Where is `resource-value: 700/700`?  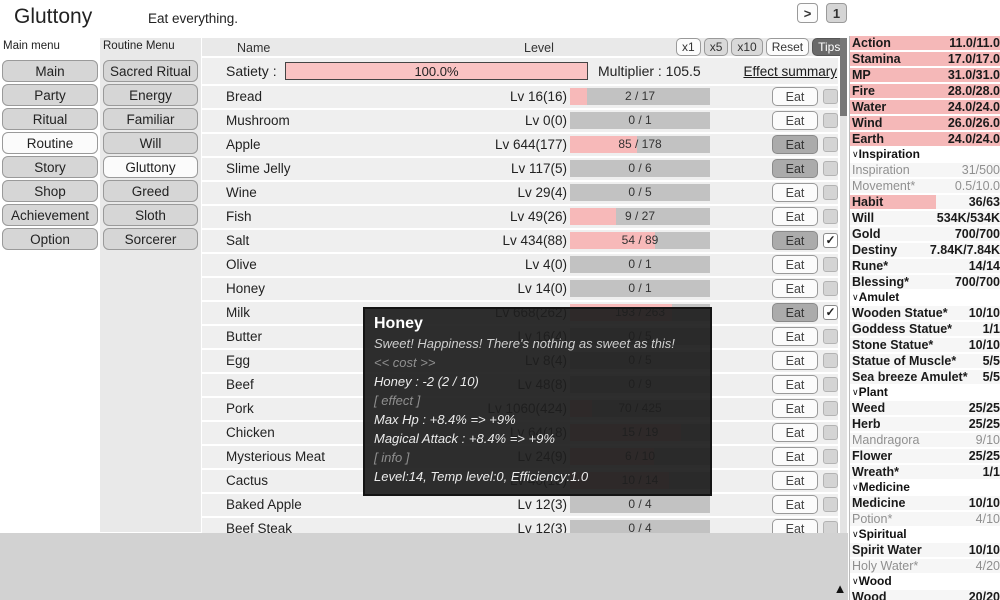 resource-value: 700/700 is located at coordinates (977, 234).